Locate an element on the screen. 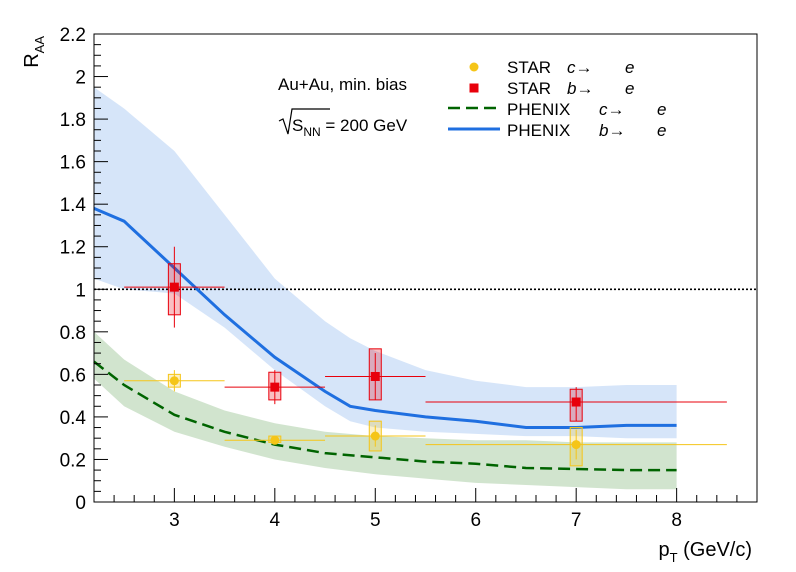 The height and width of the screenshot is (572, 796). annotation-energy: SNN = 200 GeV is located at coordinates (350, 127).